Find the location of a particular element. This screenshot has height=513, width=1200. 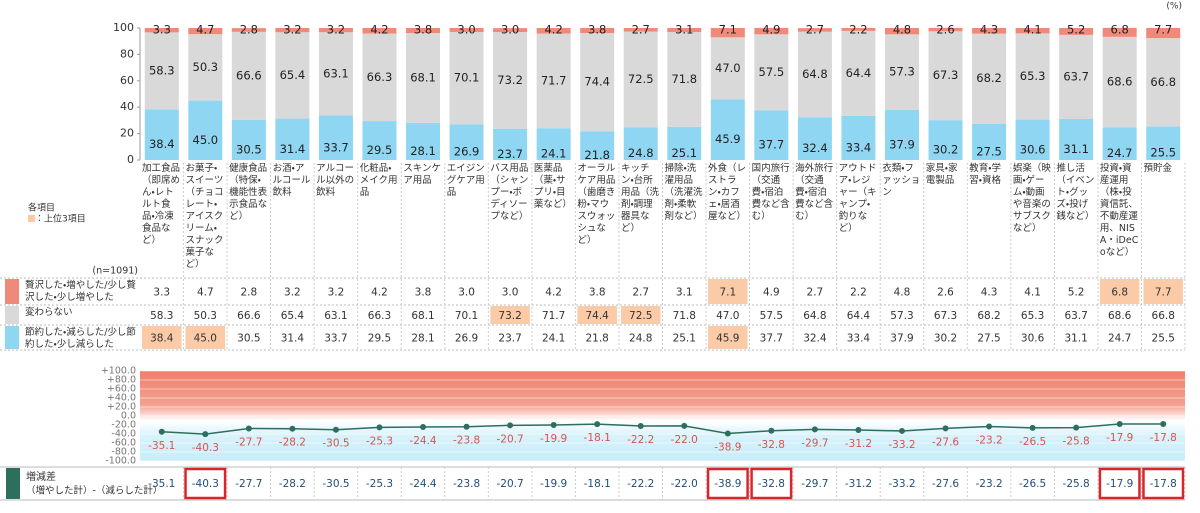

bar-value-label: 73.2 is located at coordinates (510, 80).